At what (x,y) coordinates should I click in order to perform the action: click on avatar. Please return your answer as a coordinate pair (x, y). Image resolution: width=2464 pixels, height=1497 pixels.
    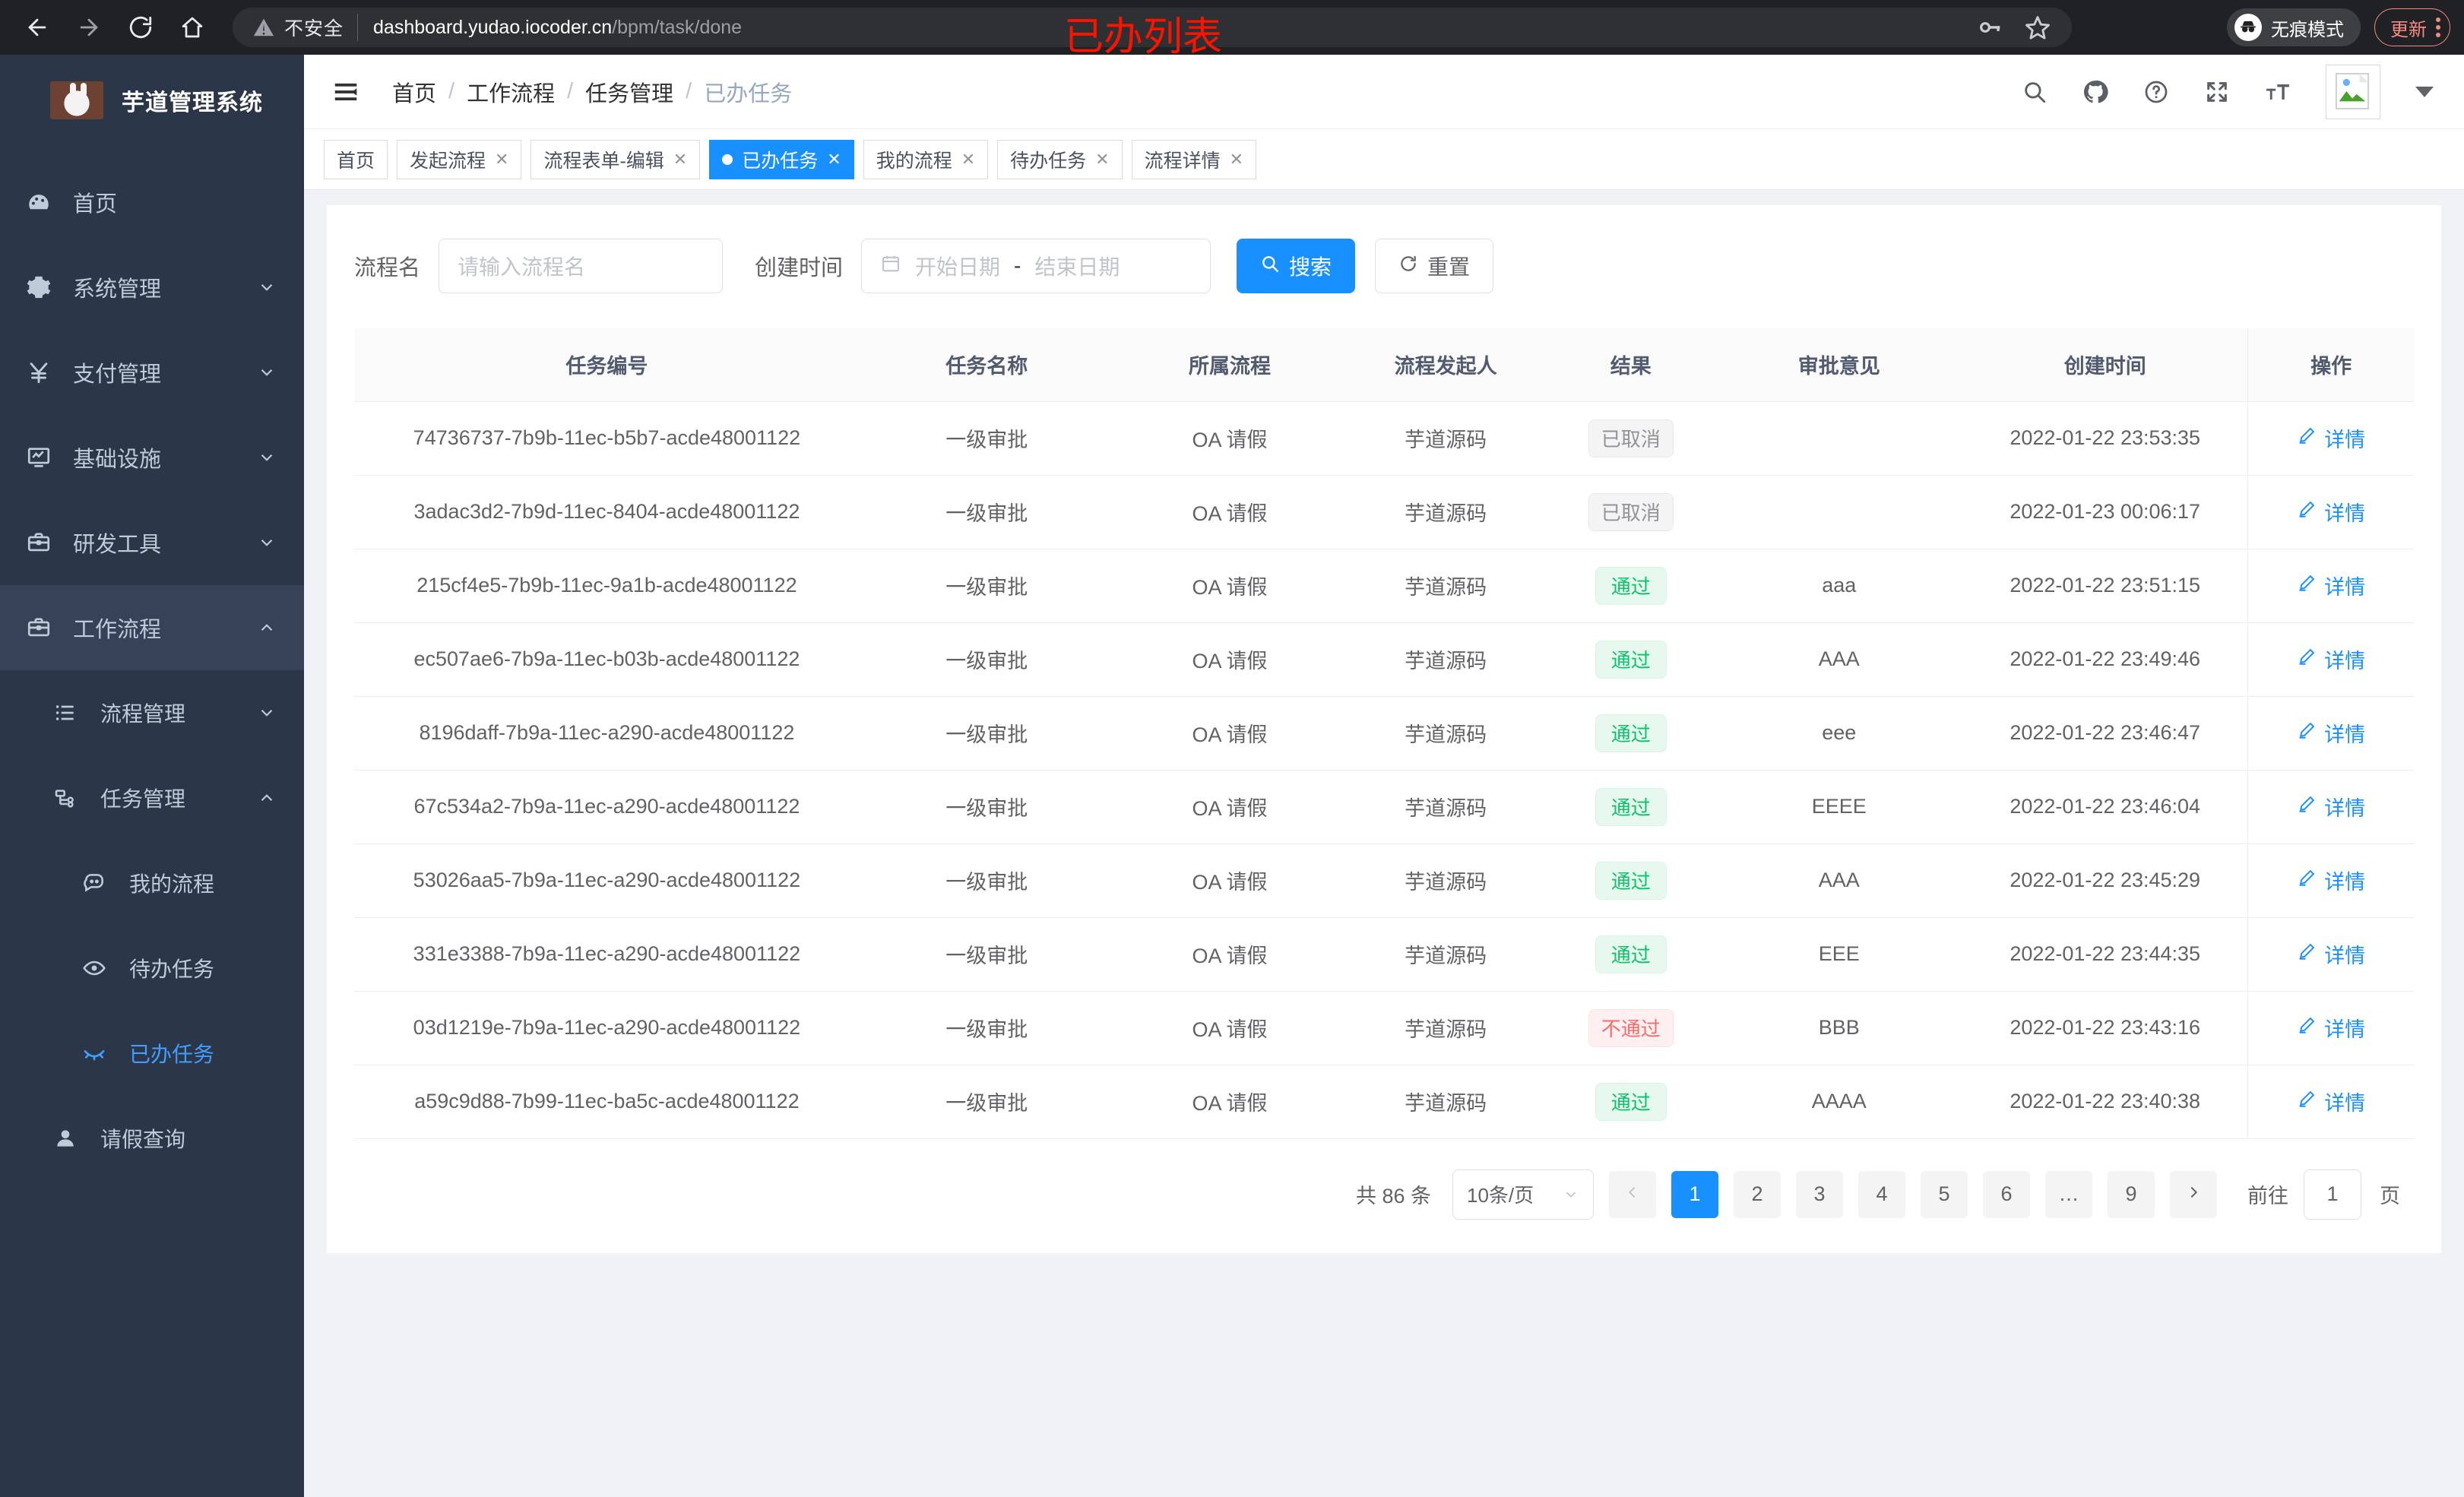
    Looking at the image, I should click on (2353, 91).